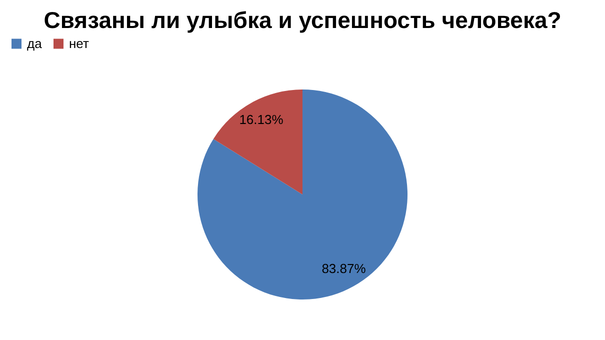 This screenshot has height=340, width=605. What do you see at coordinates (79, 43) in the screenshot?
I see `legend-label: нет` at bounding box center [79, 43].